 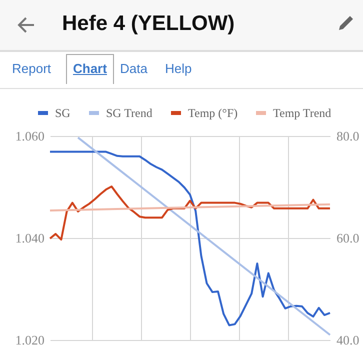 I want to click on text: Report, so click(x=32, y=68).